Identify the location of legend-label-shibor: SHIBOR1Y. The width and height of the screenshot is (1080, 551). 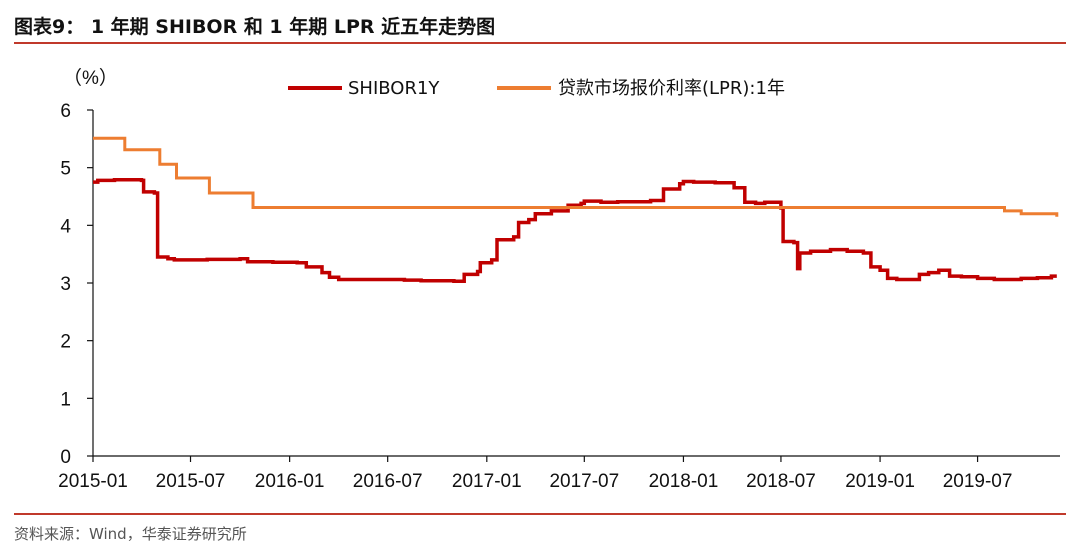
(394, 88).